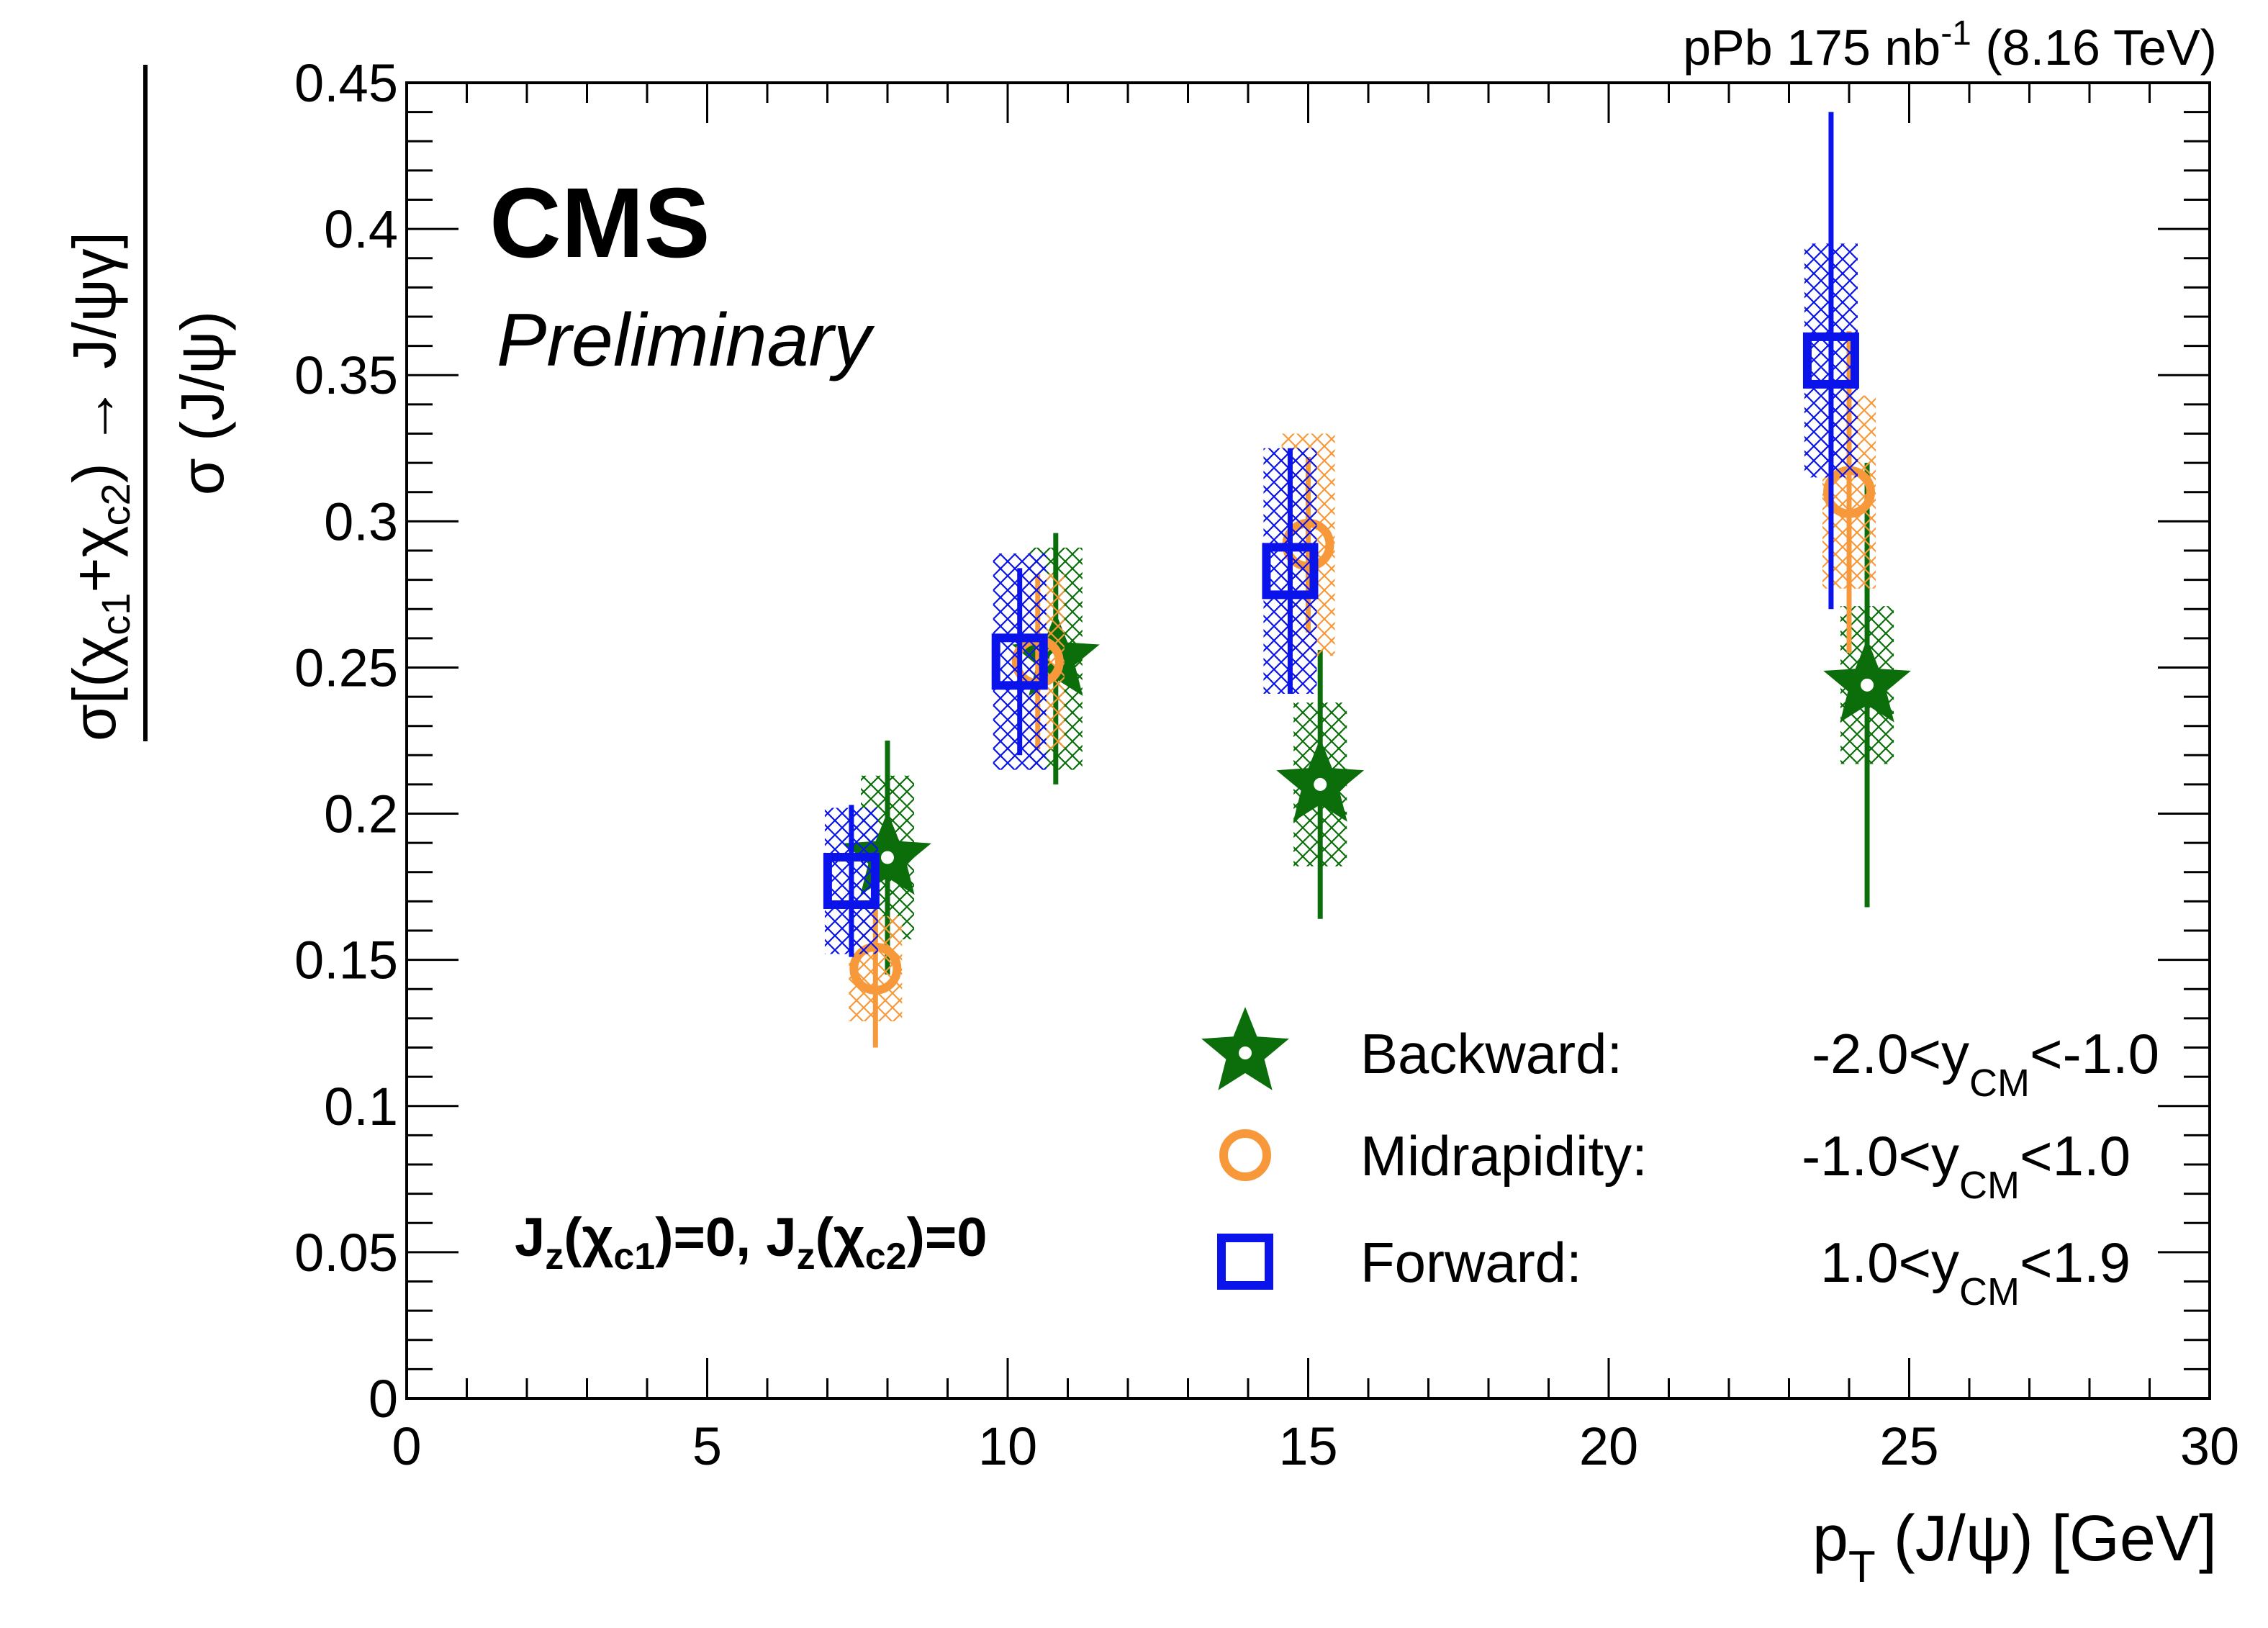 This screenshot has width=2268, height=1628. What do you see at coordinates (1245, 1155) in the screenshot?
I see `legend-midrapidity-marker` at bounding box center [1245, 1155].